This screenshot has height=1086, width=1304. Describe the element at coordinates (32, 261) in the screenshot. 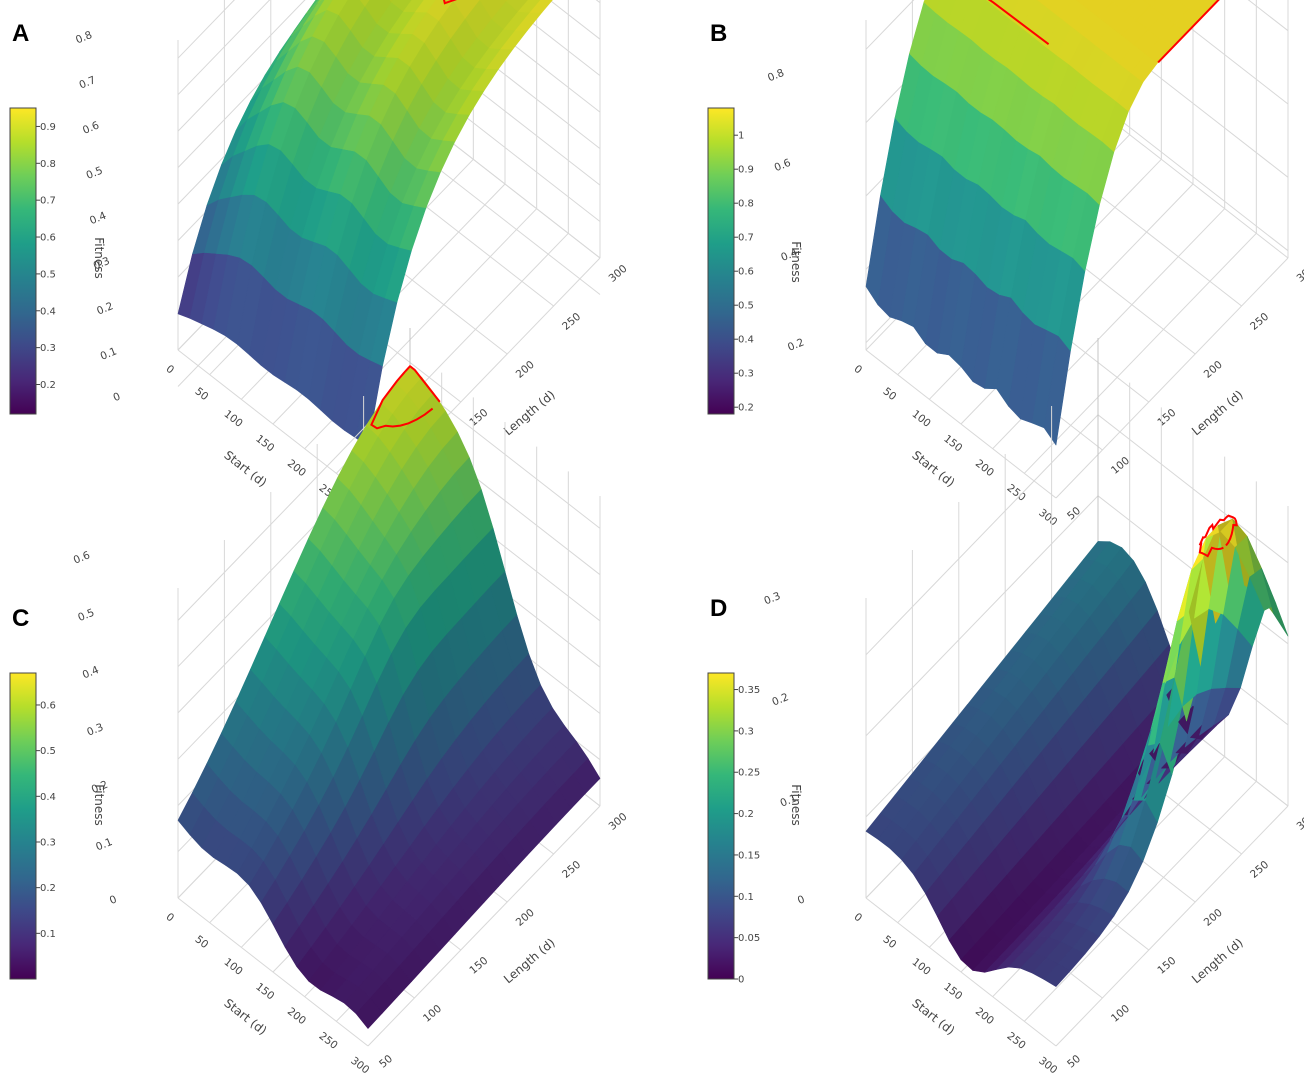

I see `colorbar: 0.2 0.3 0.4 0.5 0.6 0.7 0.8 0.9` at that location.